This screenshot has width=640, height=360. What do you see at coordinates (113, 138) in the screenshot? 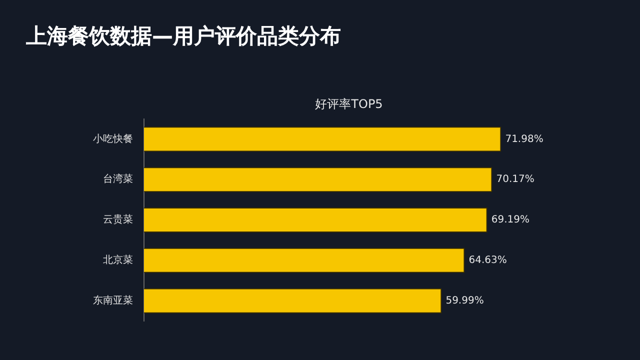
I see `y-tick-label: 小吃快餐` at bounding box center [113, 138].